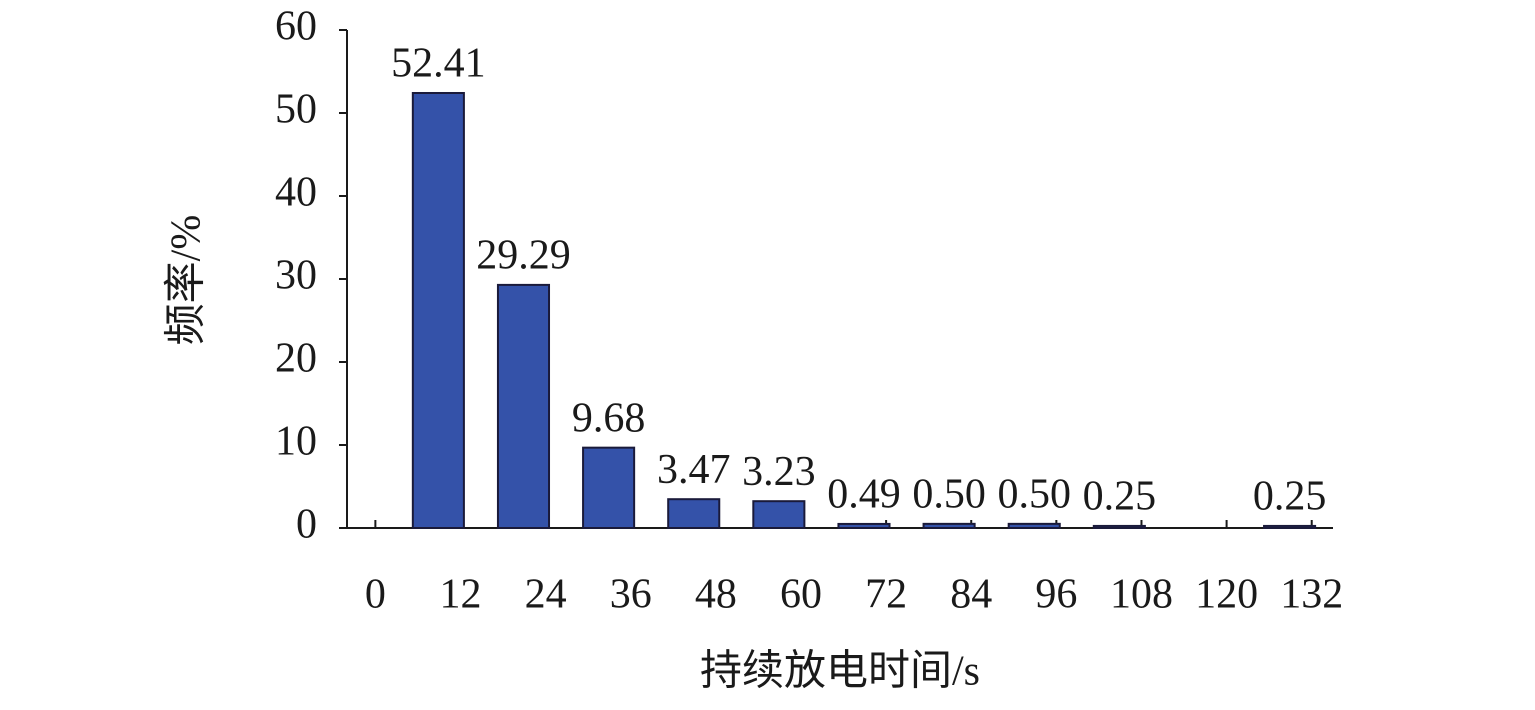 The image size is (1535, 710). What do you see at coordinates (840, 672) in the screenshot?
I see `x-axis-label: 持续放电时间/s` at bounding box center [840, 672].